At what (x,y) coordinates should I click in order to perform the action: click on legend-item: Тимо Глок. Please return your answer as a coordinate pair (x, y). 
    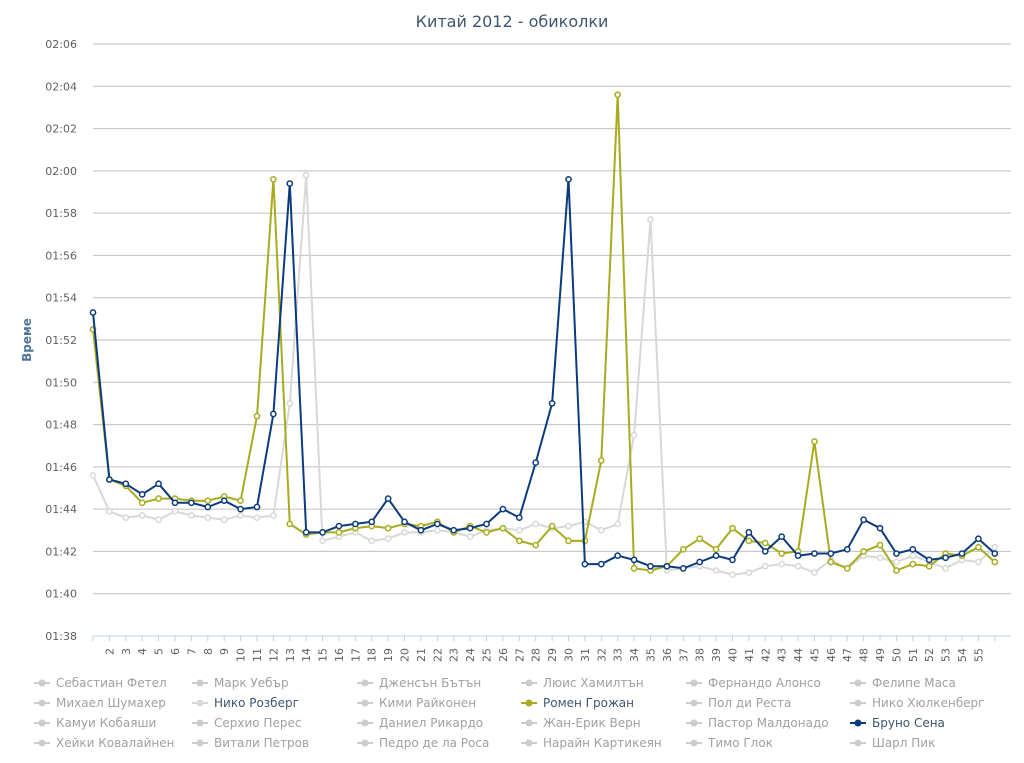
    Looking at the image, I should click on (729, 743).